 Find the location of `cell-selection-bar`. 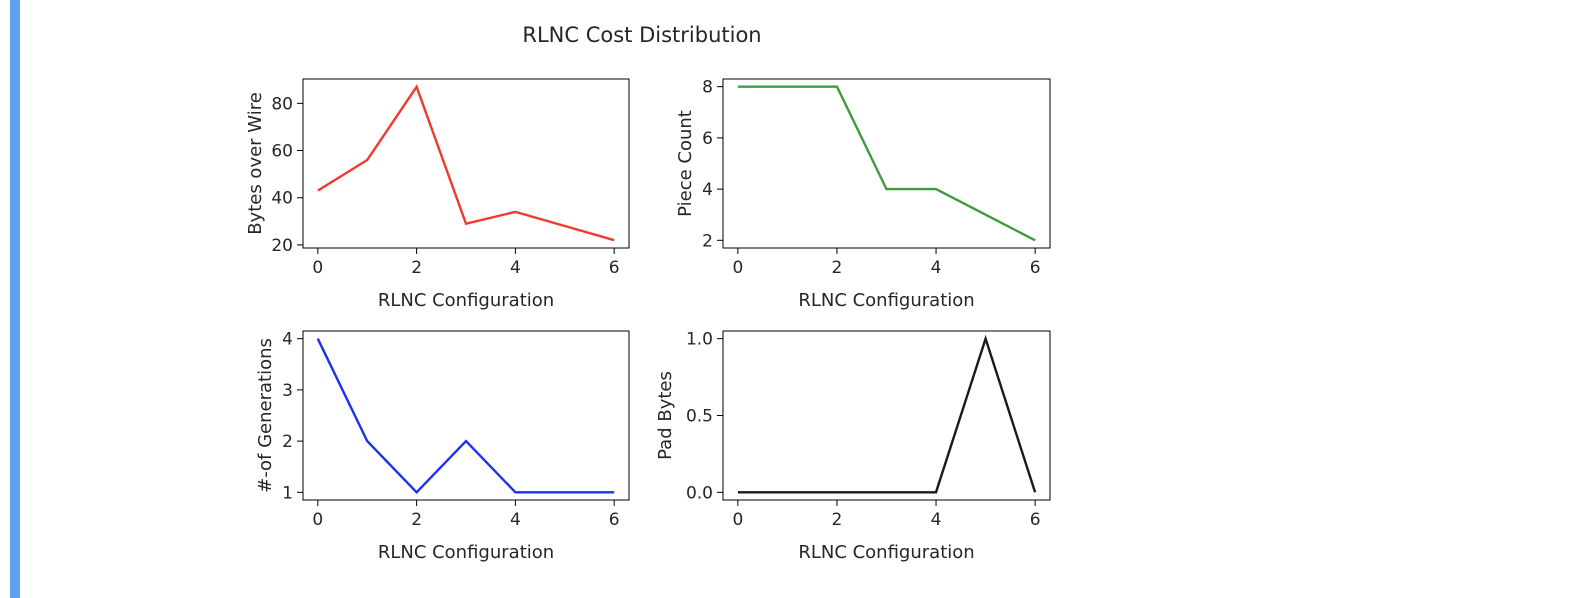

cell-selection-bar is located at coordinates (15, 299).